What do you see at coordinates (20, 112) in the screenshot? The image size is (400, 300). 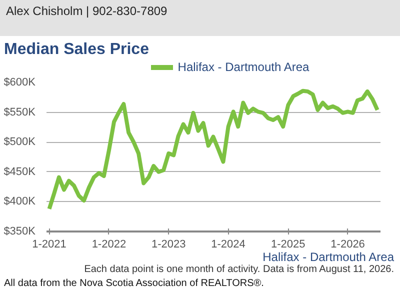 I see `y-tick-label: $550K` at bounding box center [20, 112].